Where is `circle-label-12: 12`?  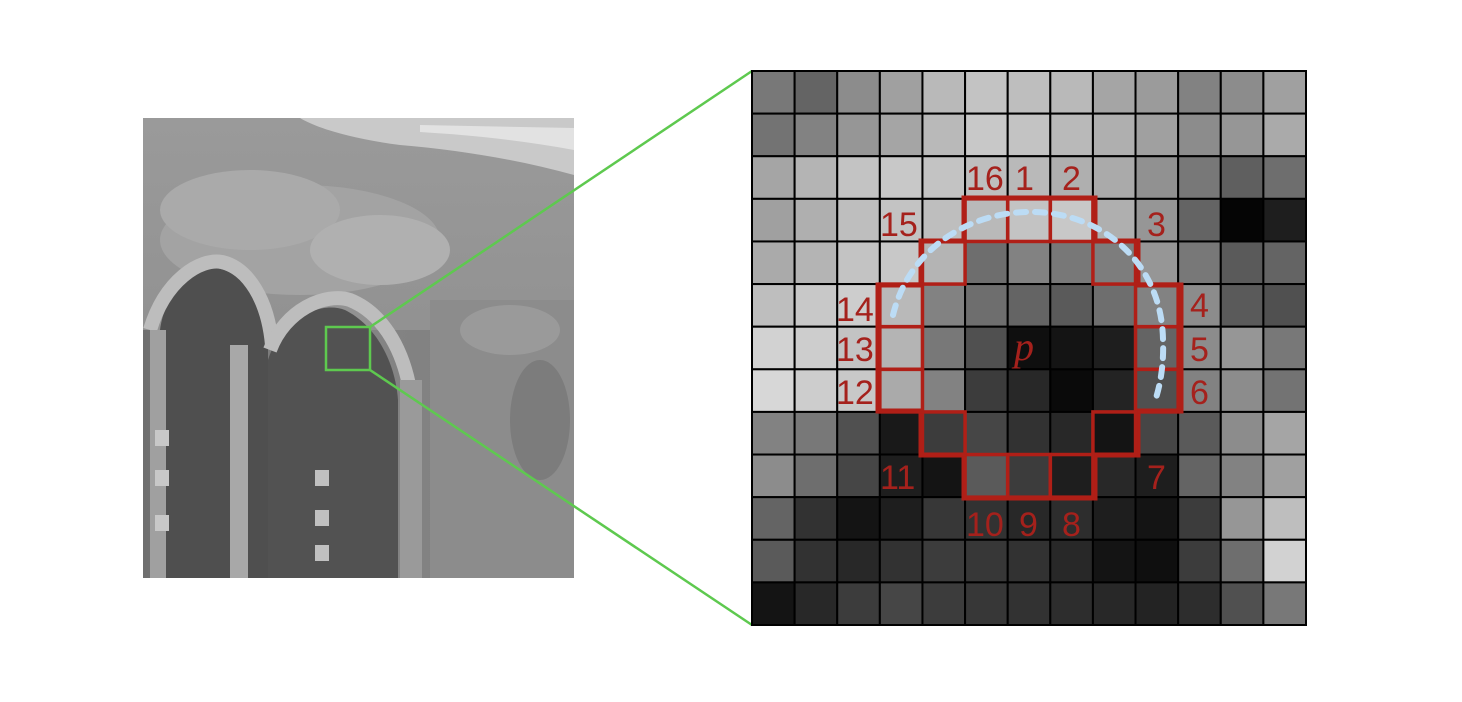 circle-label-12: 12 is located at coordinates (855, 393).